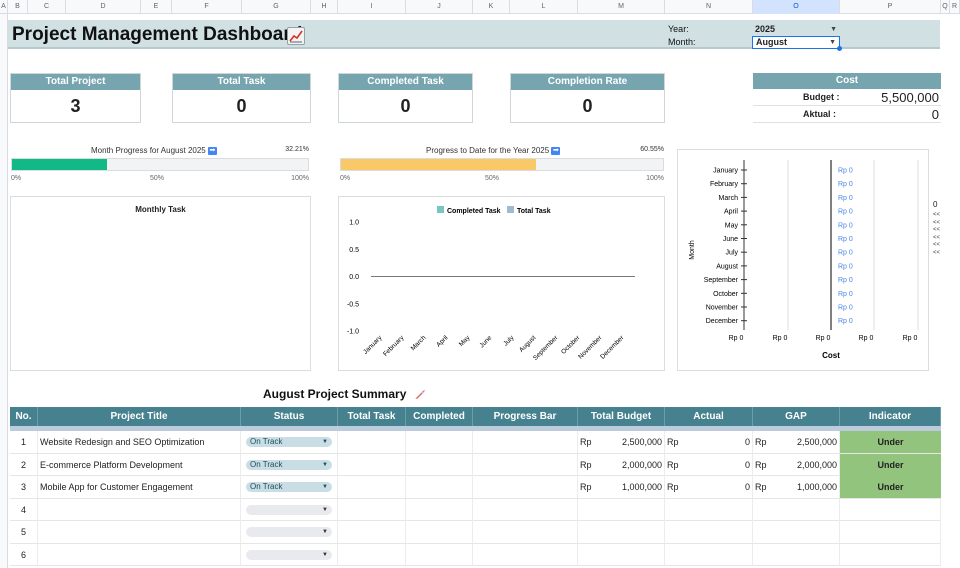 The image size is (960, 568). I want to click on project-title: Website Redesign and SEO Optimization, so click(139, 442).